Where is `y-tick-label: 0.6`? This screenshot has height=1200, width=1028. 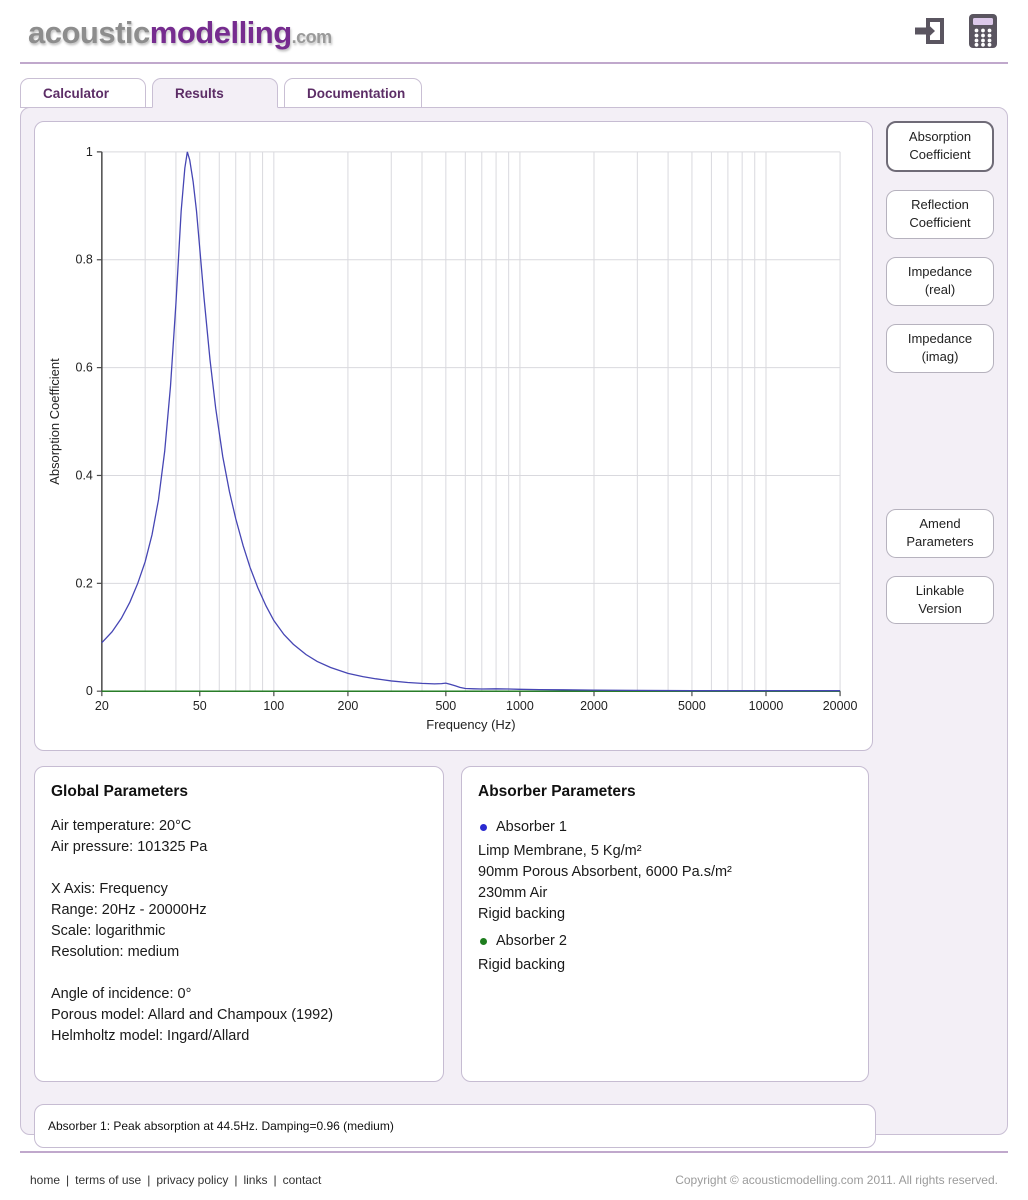 y-tick-label: 0.6 is located at coordinates (84, 368).